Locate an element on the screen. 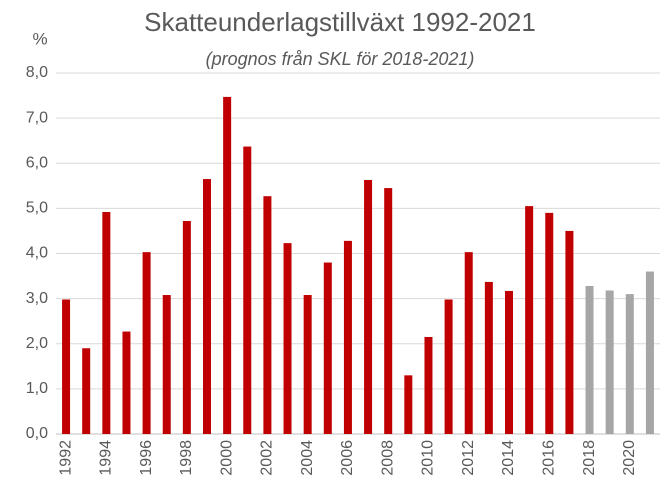  x-tick-label: 2002 is located at coordinates (267, 458).